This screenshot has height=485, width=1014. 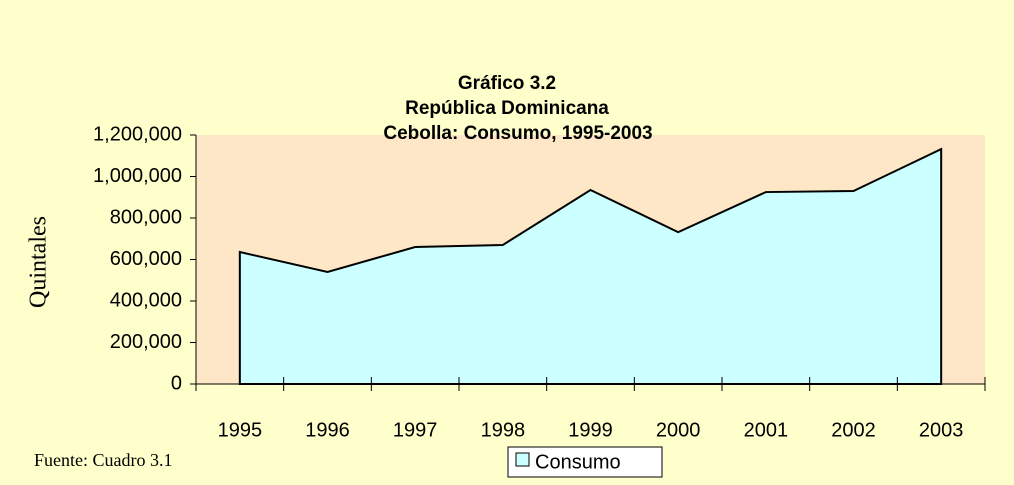 What do you see at coordinates (853, 430) in the screenshot?
I see `x-tick-label: 2002` at bounding box center [853, 430].